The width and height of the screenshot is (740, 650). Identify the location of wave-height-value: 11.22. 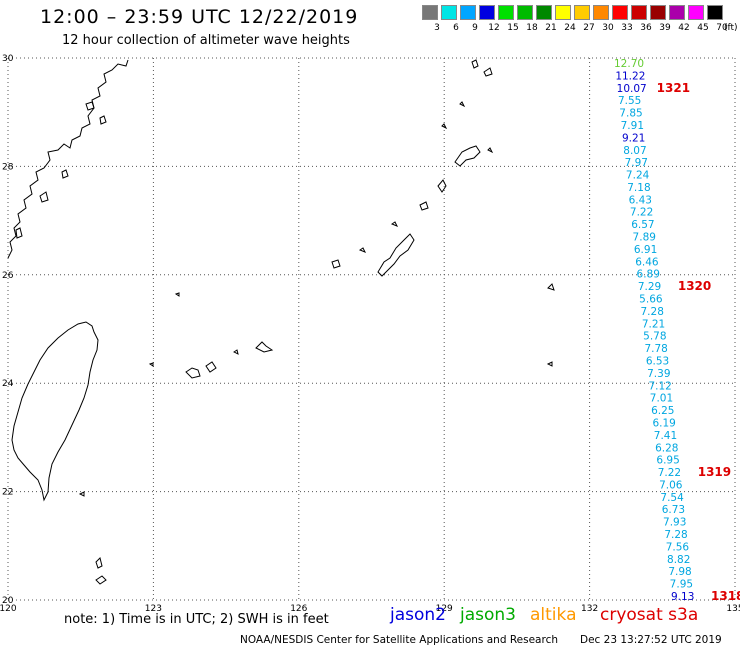
(630, 76).